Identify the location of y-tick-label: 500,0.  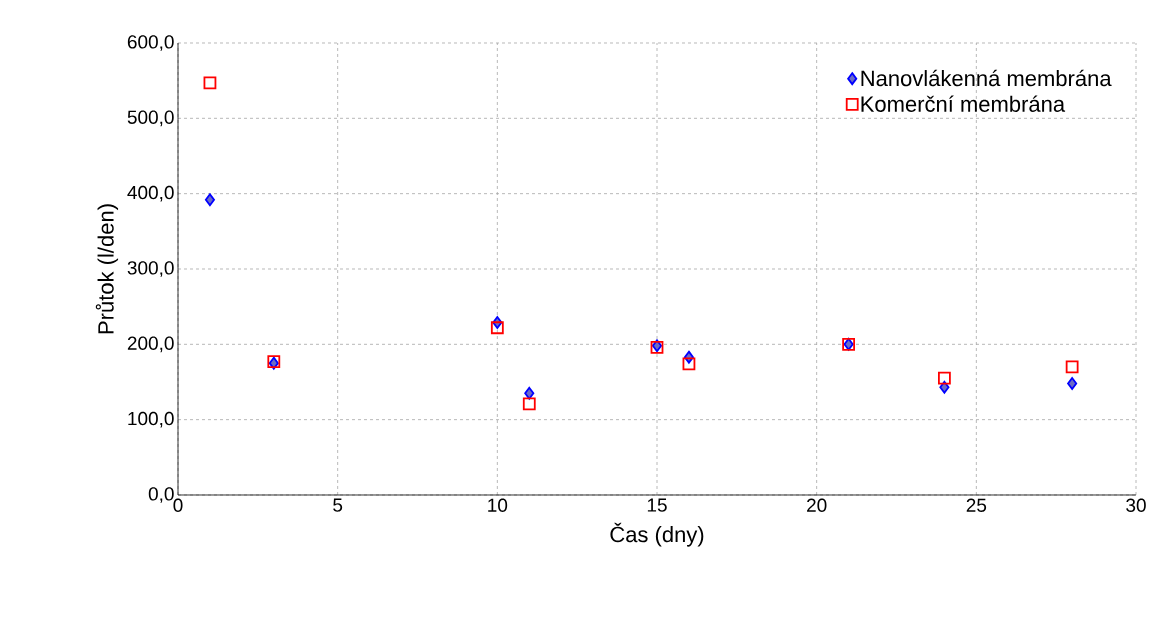
(150, 118).